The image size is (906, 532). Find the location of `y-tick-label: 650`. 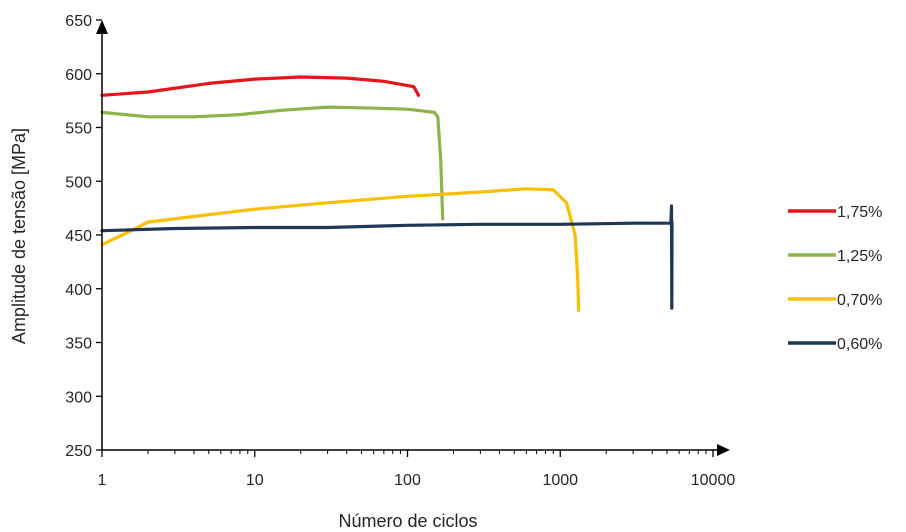

y-tick-label: 650 is located at coordinates (78, 21).